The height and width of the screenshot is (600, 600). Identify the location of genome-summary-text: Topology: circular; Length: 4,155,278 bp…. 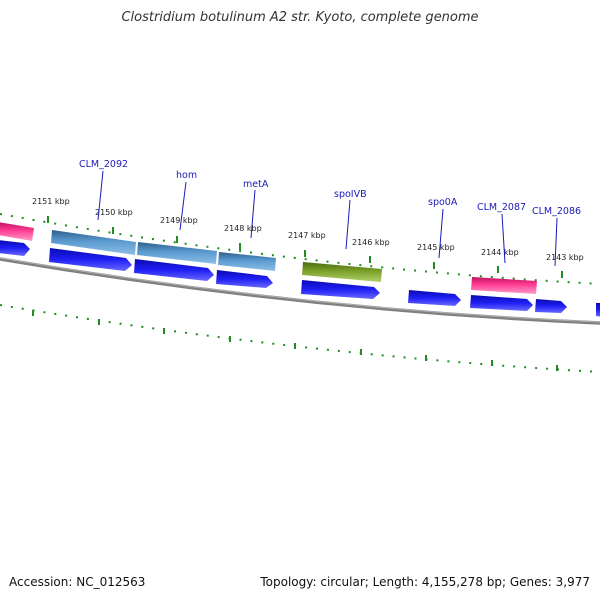
(425, 582).